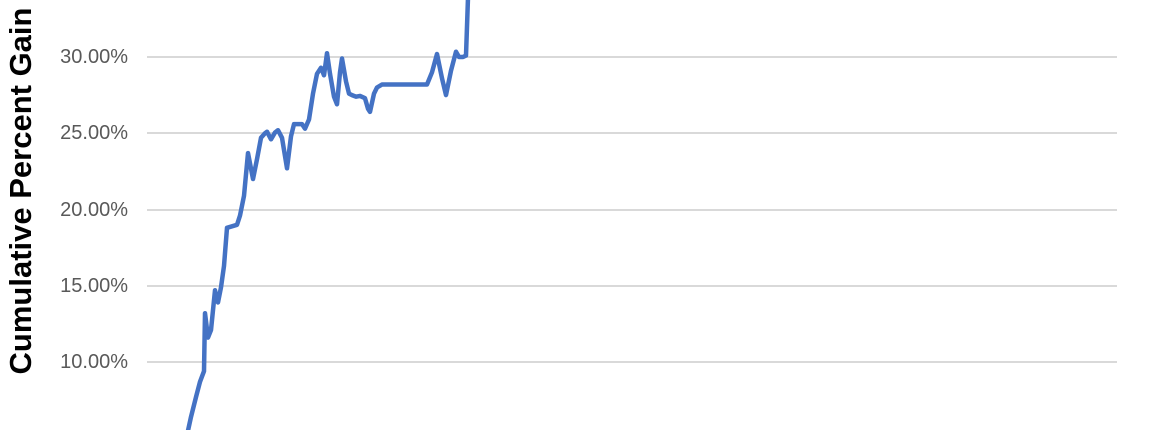  What do you see at coordinates (632, 133) in the screenshot?
I see `gridline-25pct` at bounding box center [632, 133].